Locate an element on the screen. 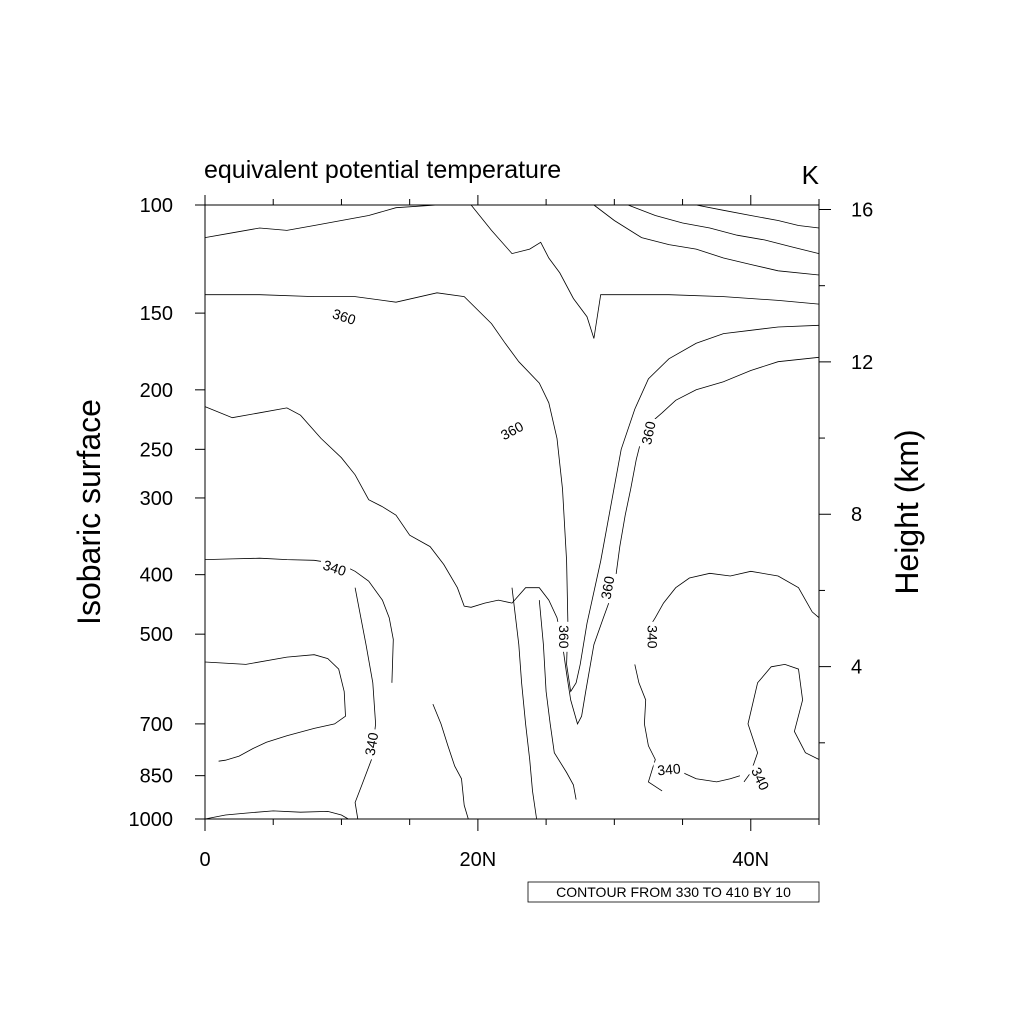  chart-title: equivalent potential temperature is located at coordinates (382, 170).